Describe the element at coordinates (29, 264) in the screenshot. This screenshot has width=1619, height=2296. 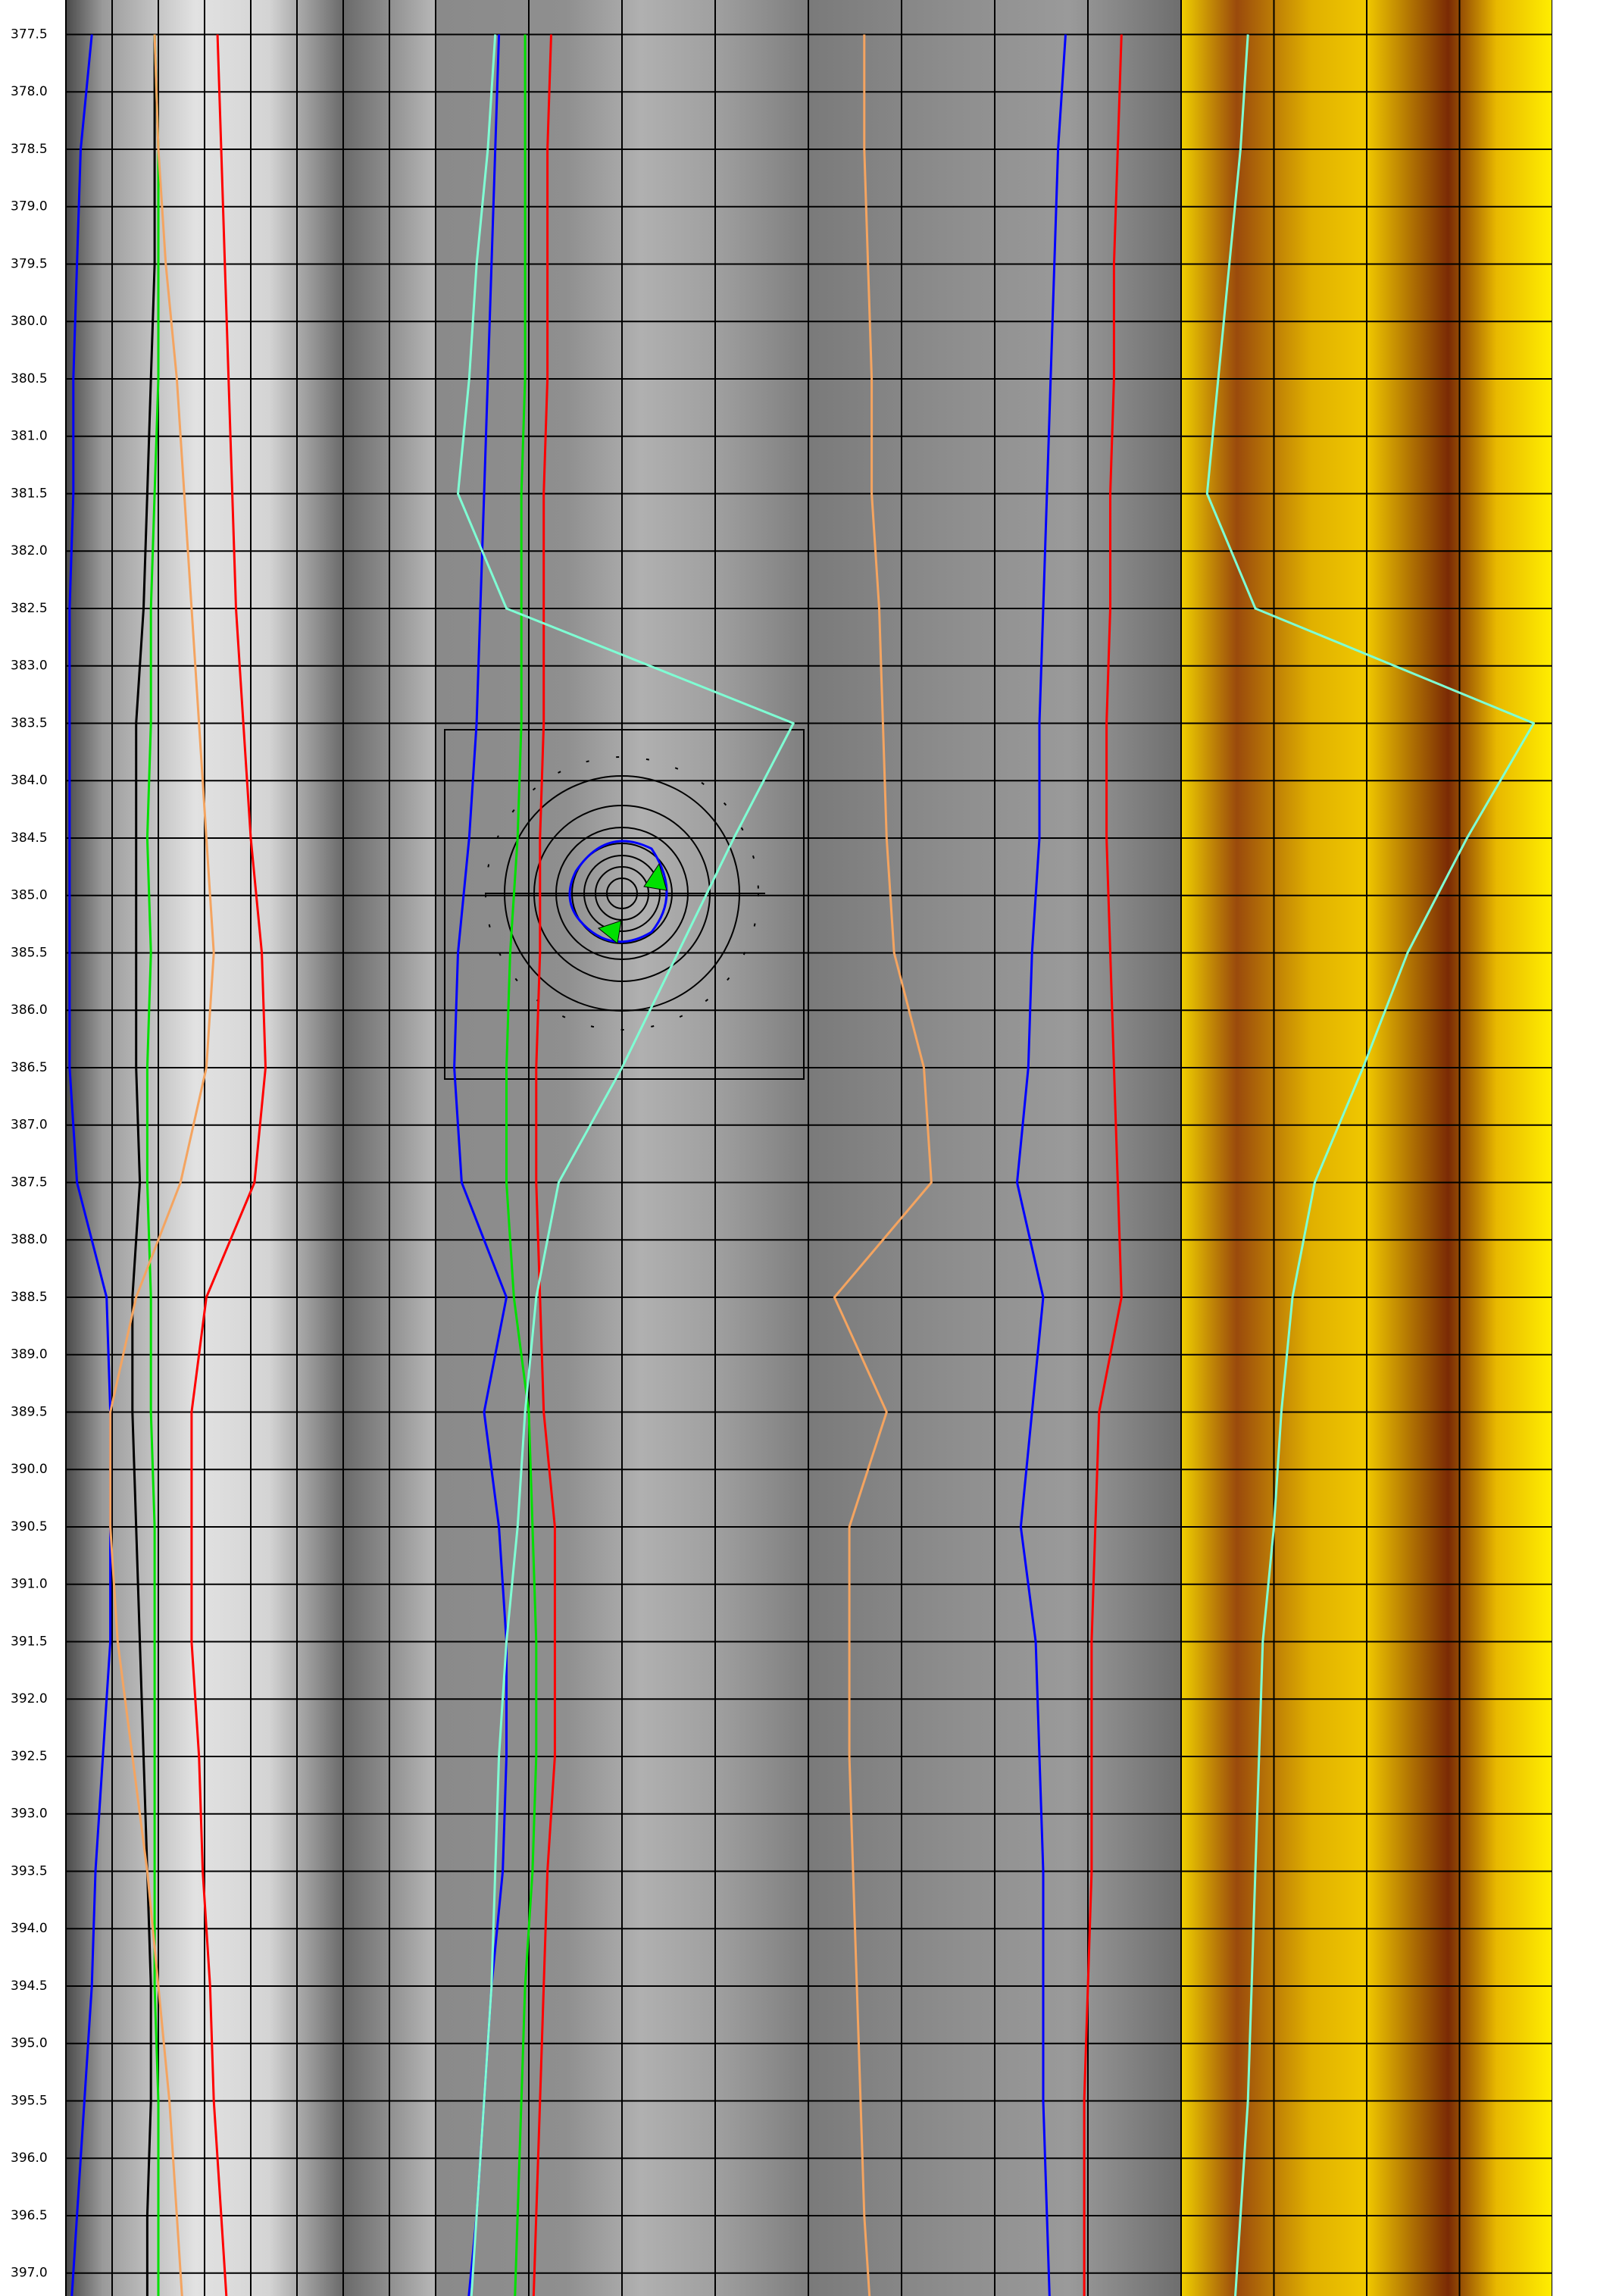
I see `y-tick-label: 379.5` at that location.